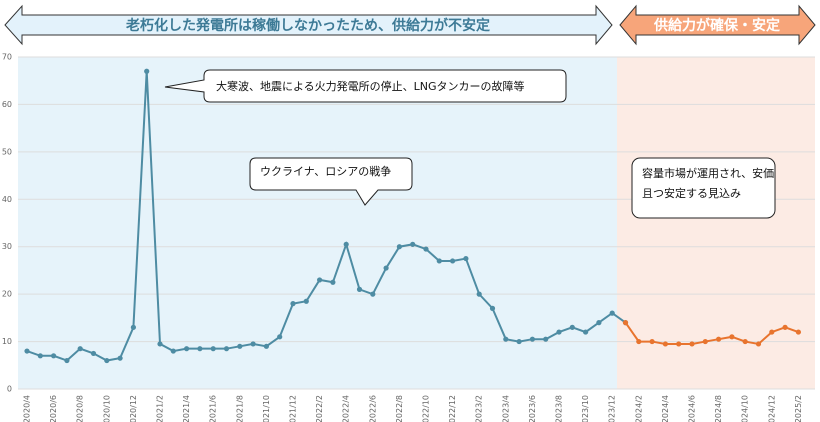 The width and height of the screenshot is (820, 422). What do you see at coordinates (612, 408) in the screenshot?
I see `x-tick-label: 2023/12` at bounding box center [612, 408].